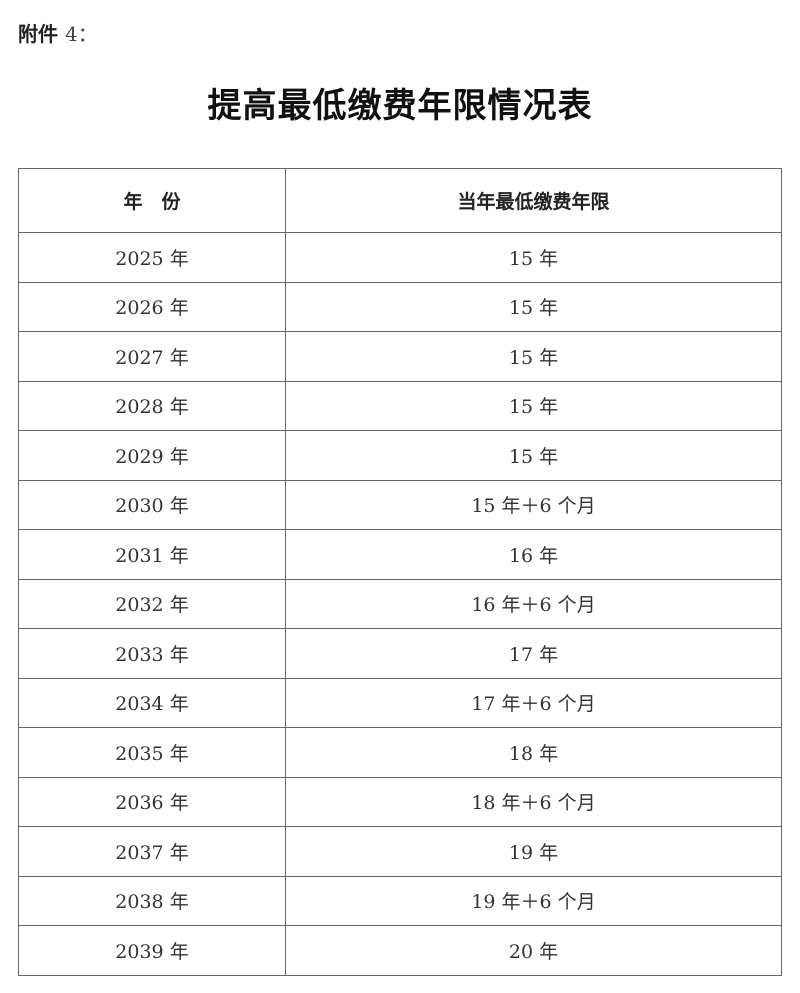 The height and width of the screenshot is (993, 800). What do you see at coordinates (533, 200) in the screenshot?
I see `header-min-years: 当年最低缴费年限` at bounding box center [533, 200].